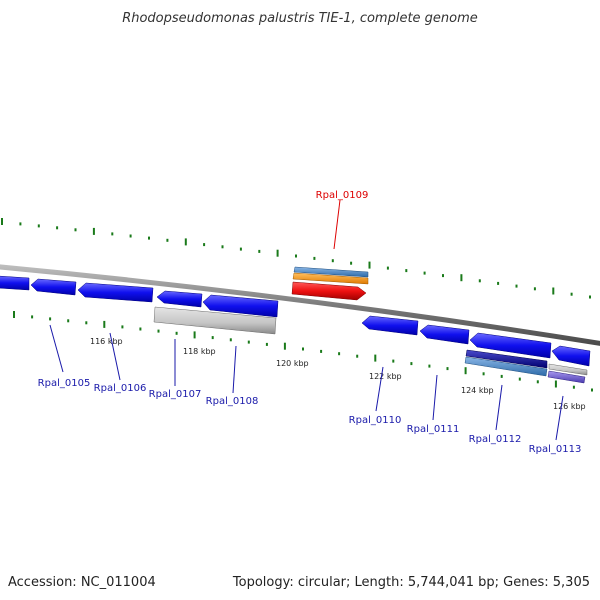 The height and width of the screenshot is (600, 600). What do you see at coordinates (179, 299) in the screenshot?
I see `gene-arrow-rpal-0107b` at bounding box center [179, 299].